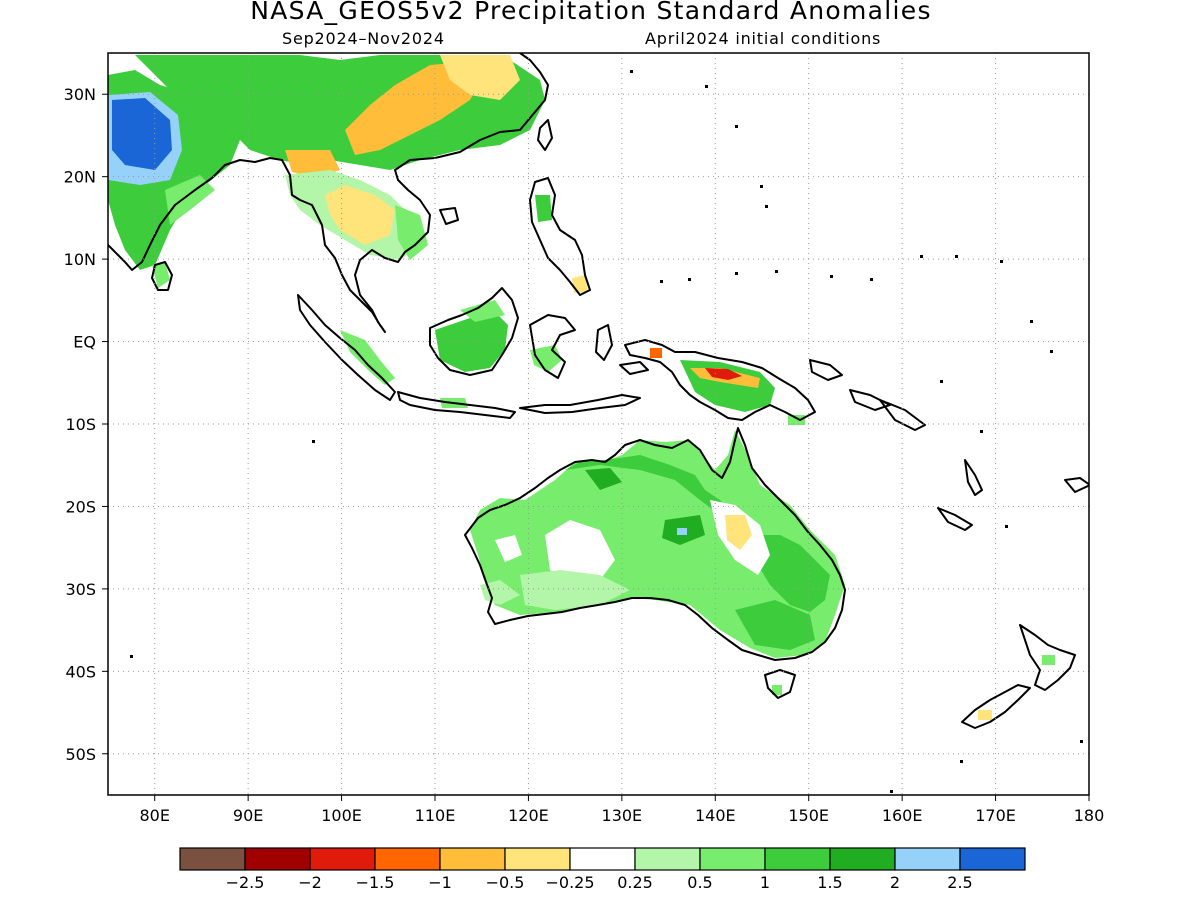 This screenshot has width=1200, height=900. Describe the element at coordinates (973, 477) in the screenshot. I see `coast-vanuatu` at that location.